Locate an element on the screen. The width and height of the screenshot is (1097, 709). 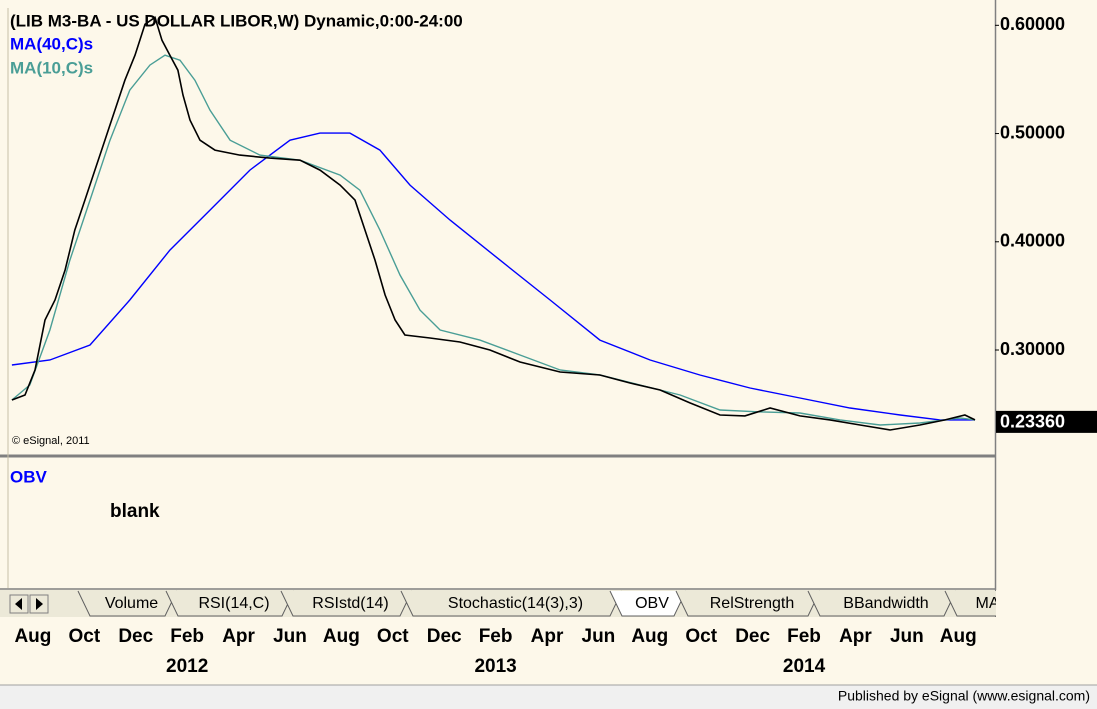
tab-selected is located at coordinates (648, 603).